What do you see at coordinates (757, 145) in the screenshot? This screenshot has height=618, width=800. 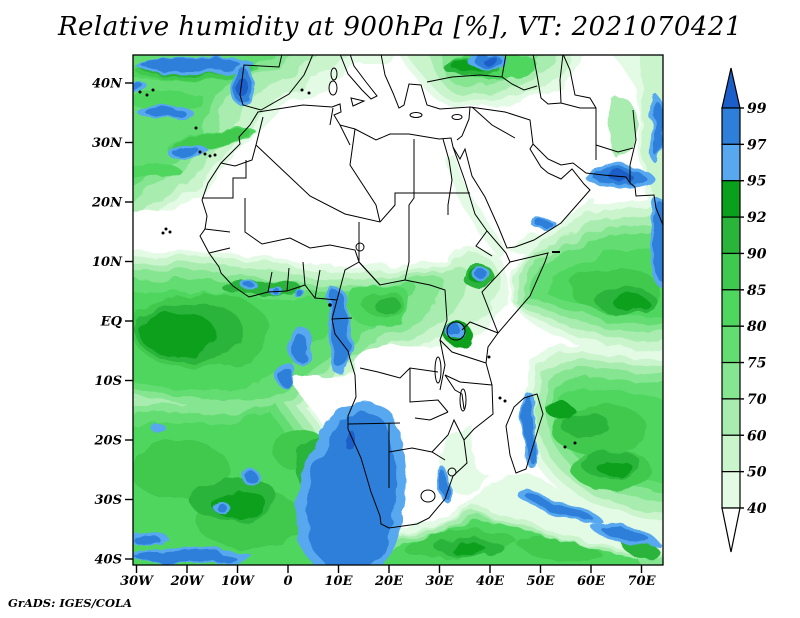 I see `colorbar-label: 97` at bounding box center [757, 145].